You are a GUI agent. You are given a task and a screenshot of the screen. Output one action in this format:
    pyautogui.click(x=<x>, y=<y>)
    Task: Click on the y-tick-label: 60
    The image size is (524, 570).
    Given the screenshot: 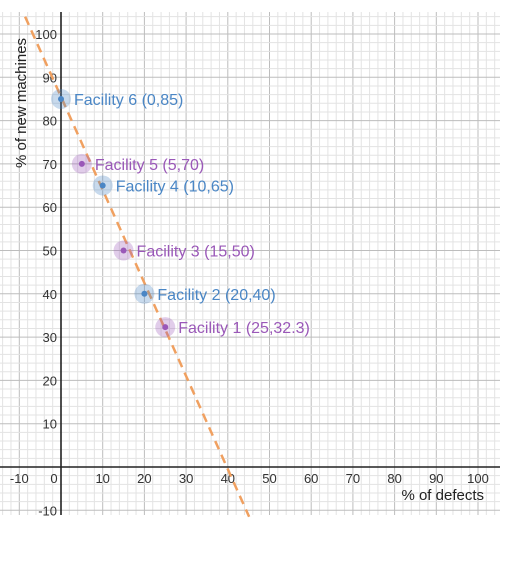 What is the action you would take?
    pyautogui.click(x=50, y=207)
    